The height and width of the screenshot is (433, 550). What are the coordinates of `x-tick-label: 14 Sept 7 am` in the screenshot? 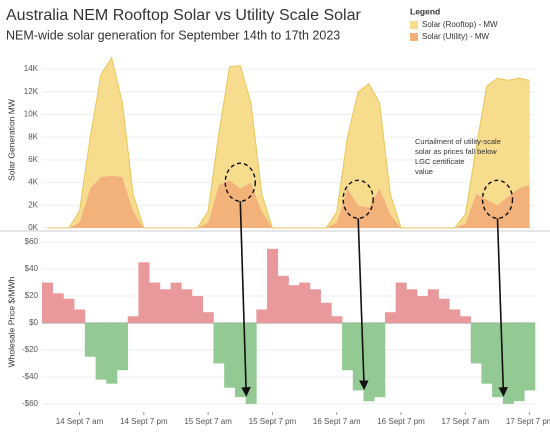 It's located at (80, 421).